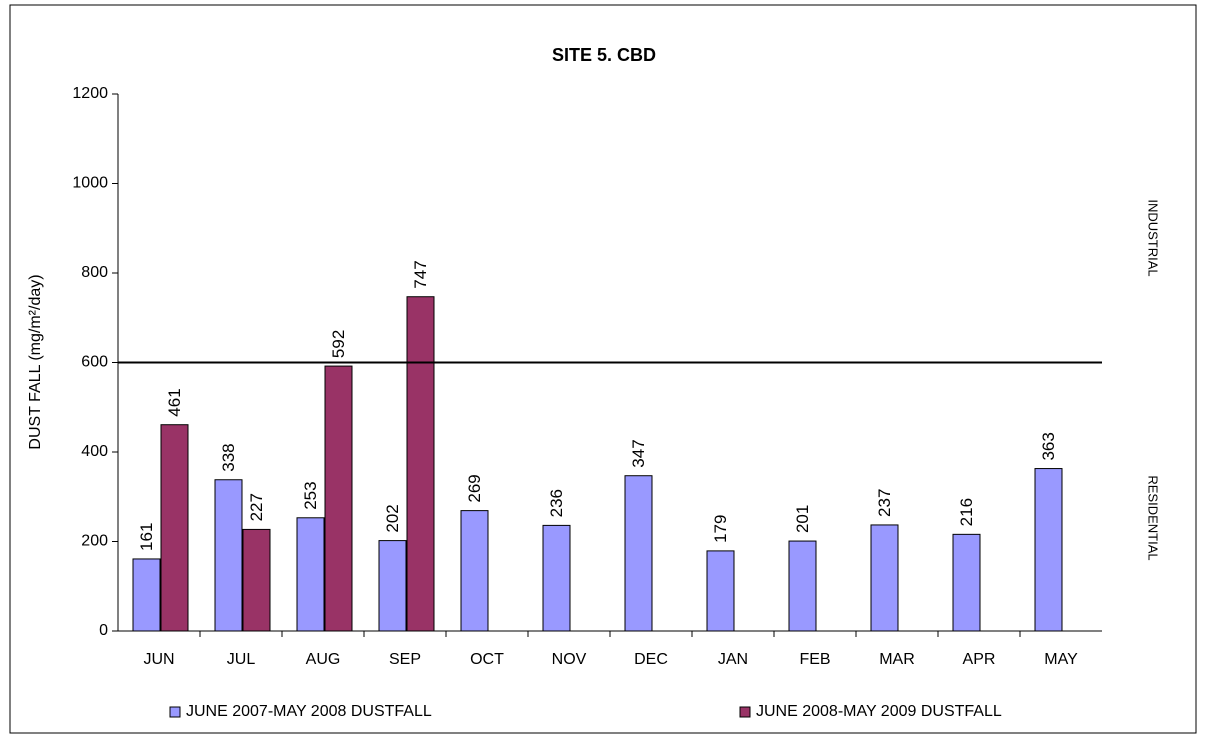 This screenshot has width=1206, height=740. Describe the element at coordinates (323, 659) in the screenshot. I see `x-tick-label: AUG` at that location.